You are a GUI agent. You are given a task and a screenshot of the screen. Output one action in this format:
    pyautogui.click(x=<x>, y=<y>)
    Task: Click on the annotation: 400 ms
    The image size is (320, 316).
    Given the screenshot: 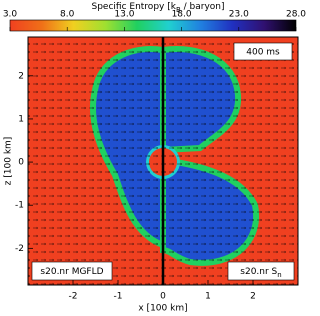 What is the action you would take?
    pyautogui.click(x=263, y=52)
    